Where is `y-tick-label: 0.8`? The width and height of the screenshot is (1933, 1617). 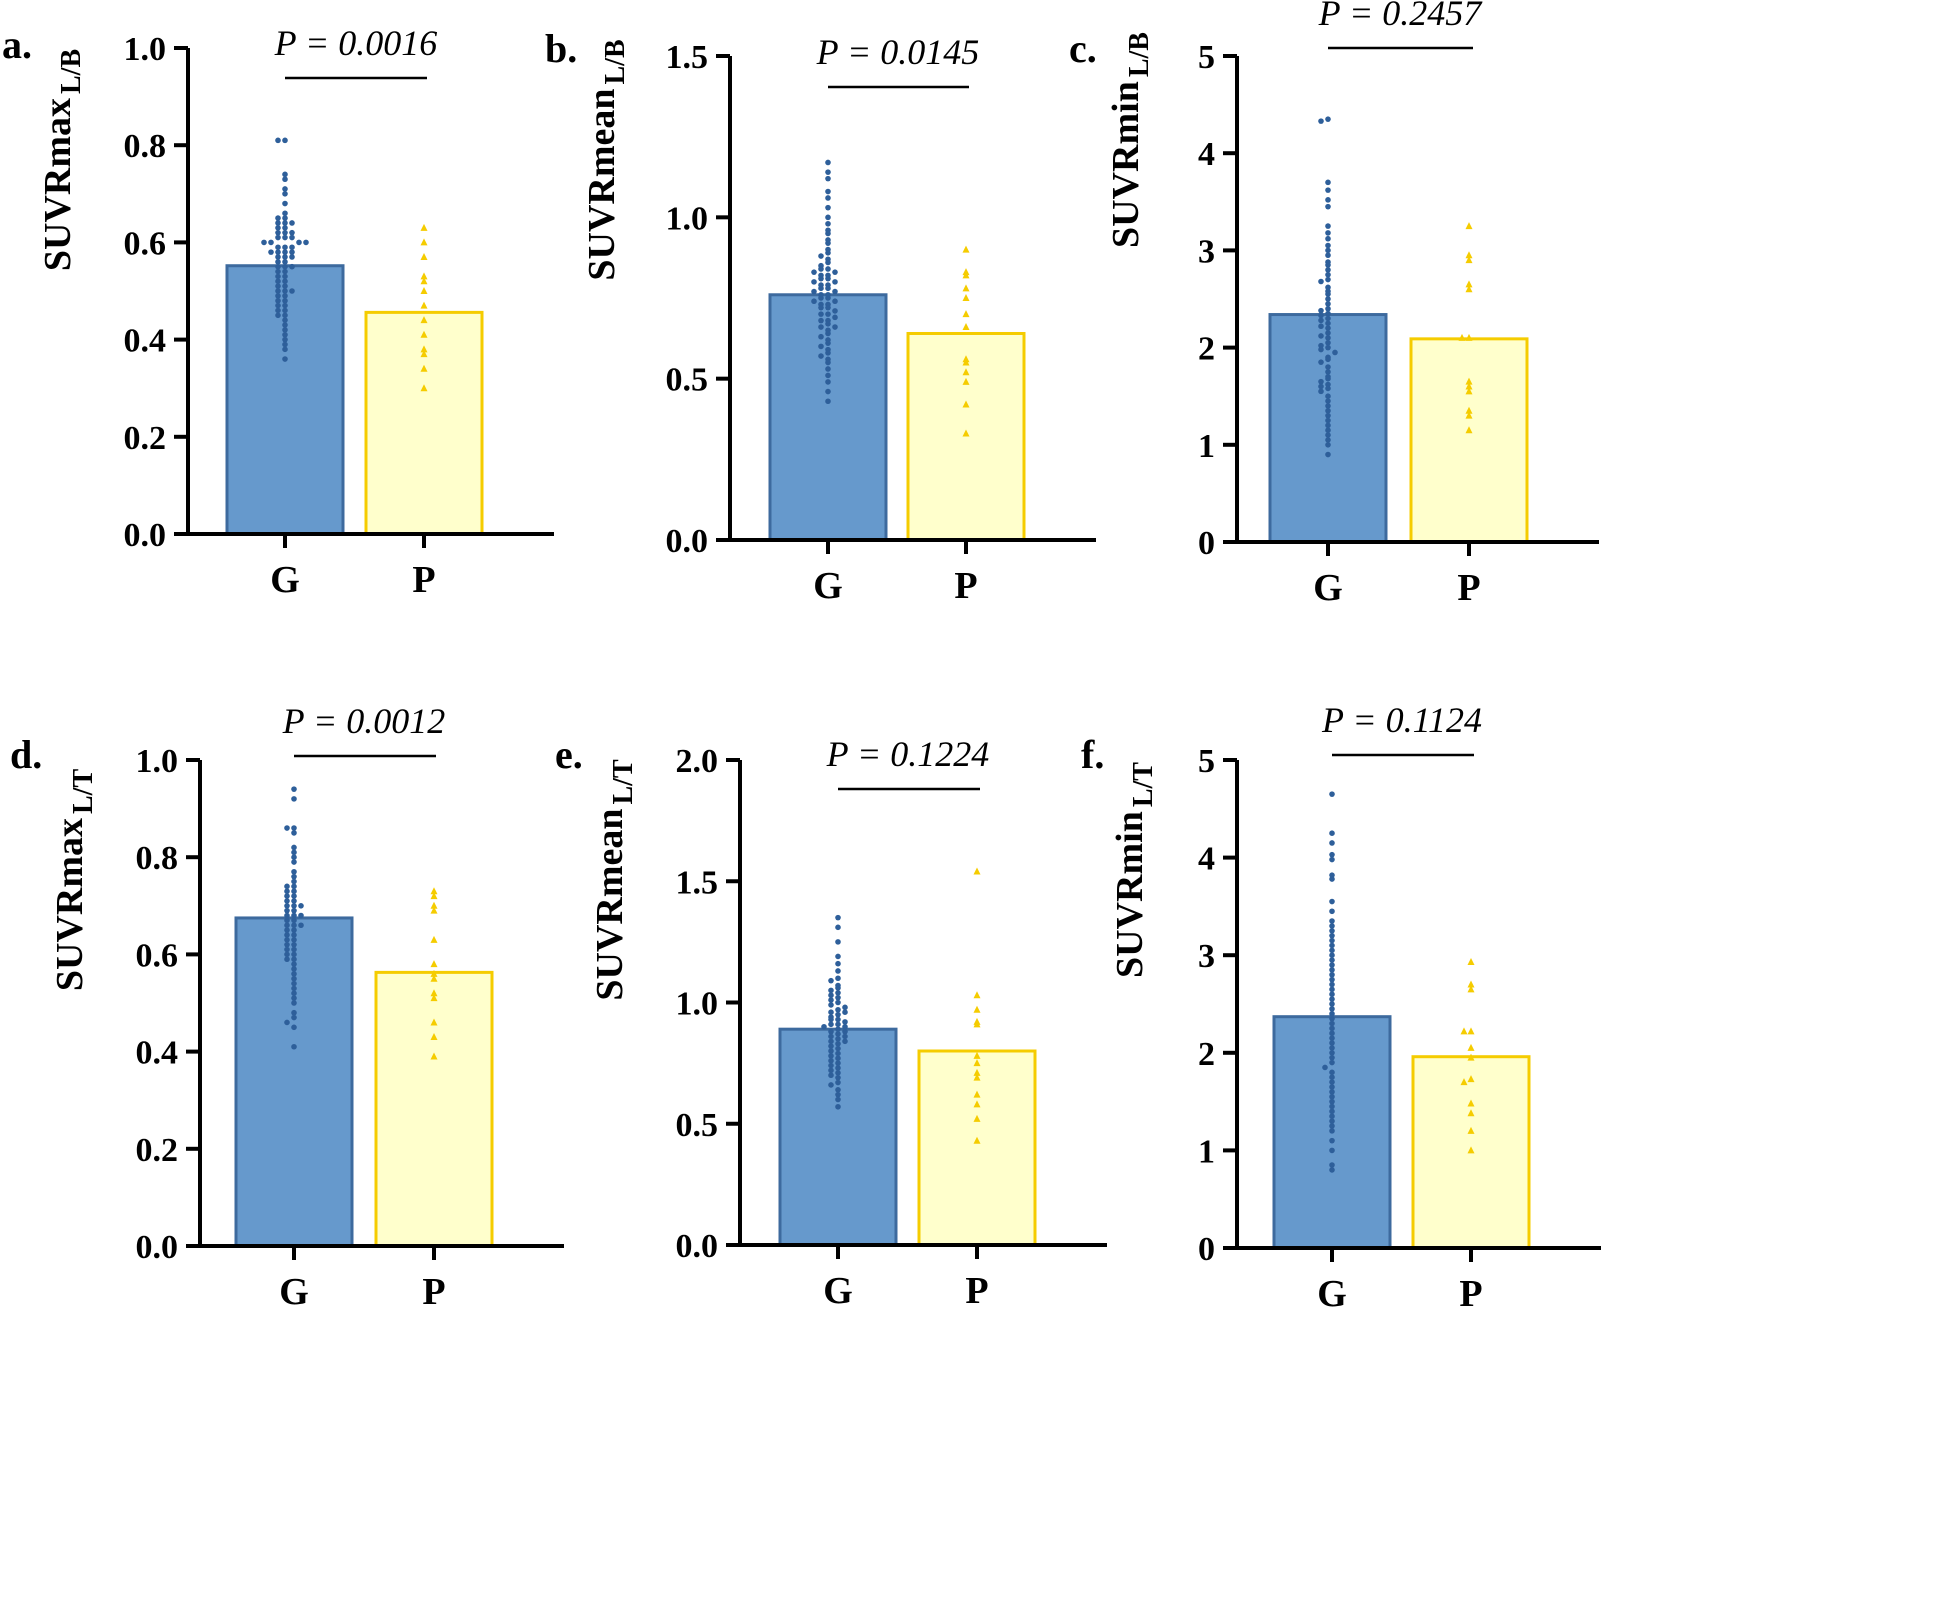 y-tick-label: 0.8 is located at coordinates (145, 146).